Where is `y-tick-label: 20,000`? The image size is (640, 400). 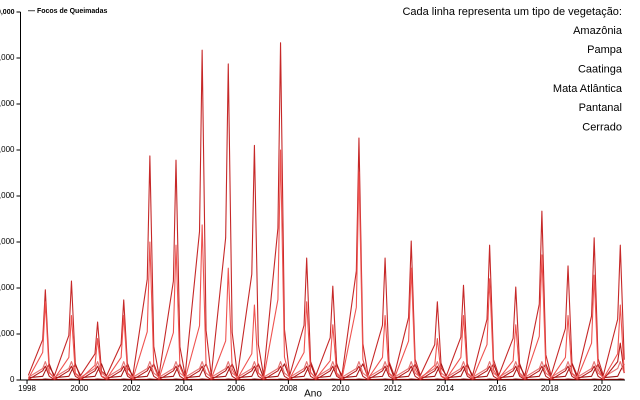
y-tick-label: 20,000 is located at coordinates (7, 287).